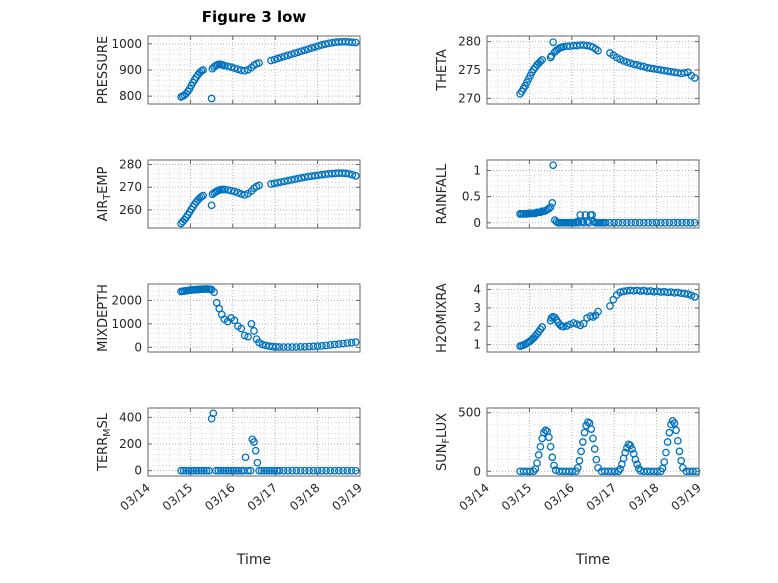 Image resolution: width=778 pixels, height=583 pixels. I want to click on subplot-h2omixra: 1 2 3 4 H2OMIXRA, so click(569, 322).